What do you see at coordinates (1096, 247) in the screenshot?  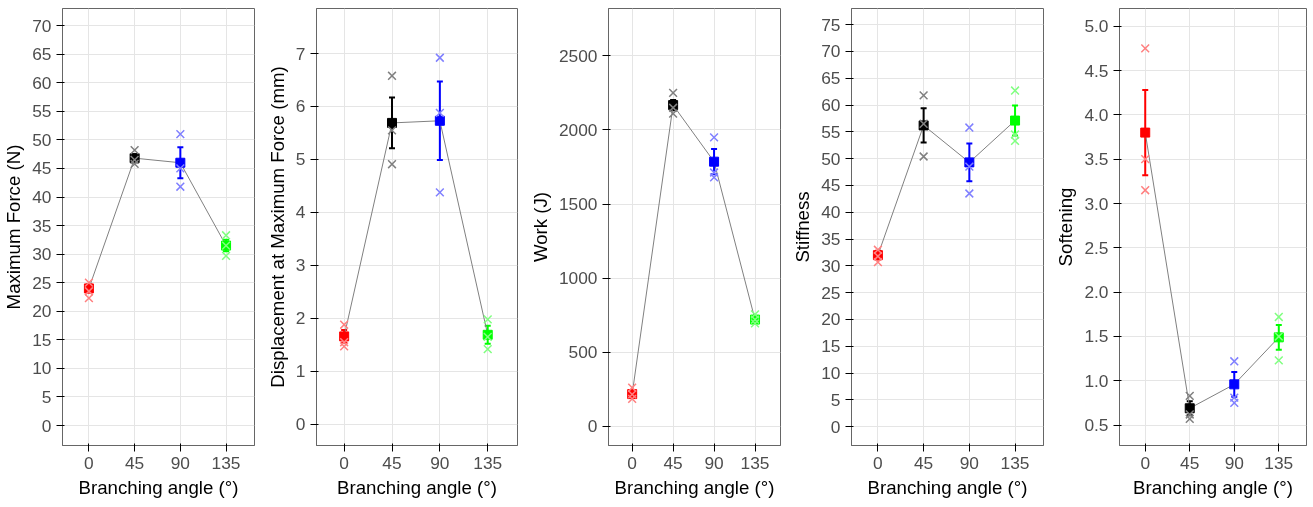 I see `y-tick-label: 2.5` at bounding box center [1096, 247].